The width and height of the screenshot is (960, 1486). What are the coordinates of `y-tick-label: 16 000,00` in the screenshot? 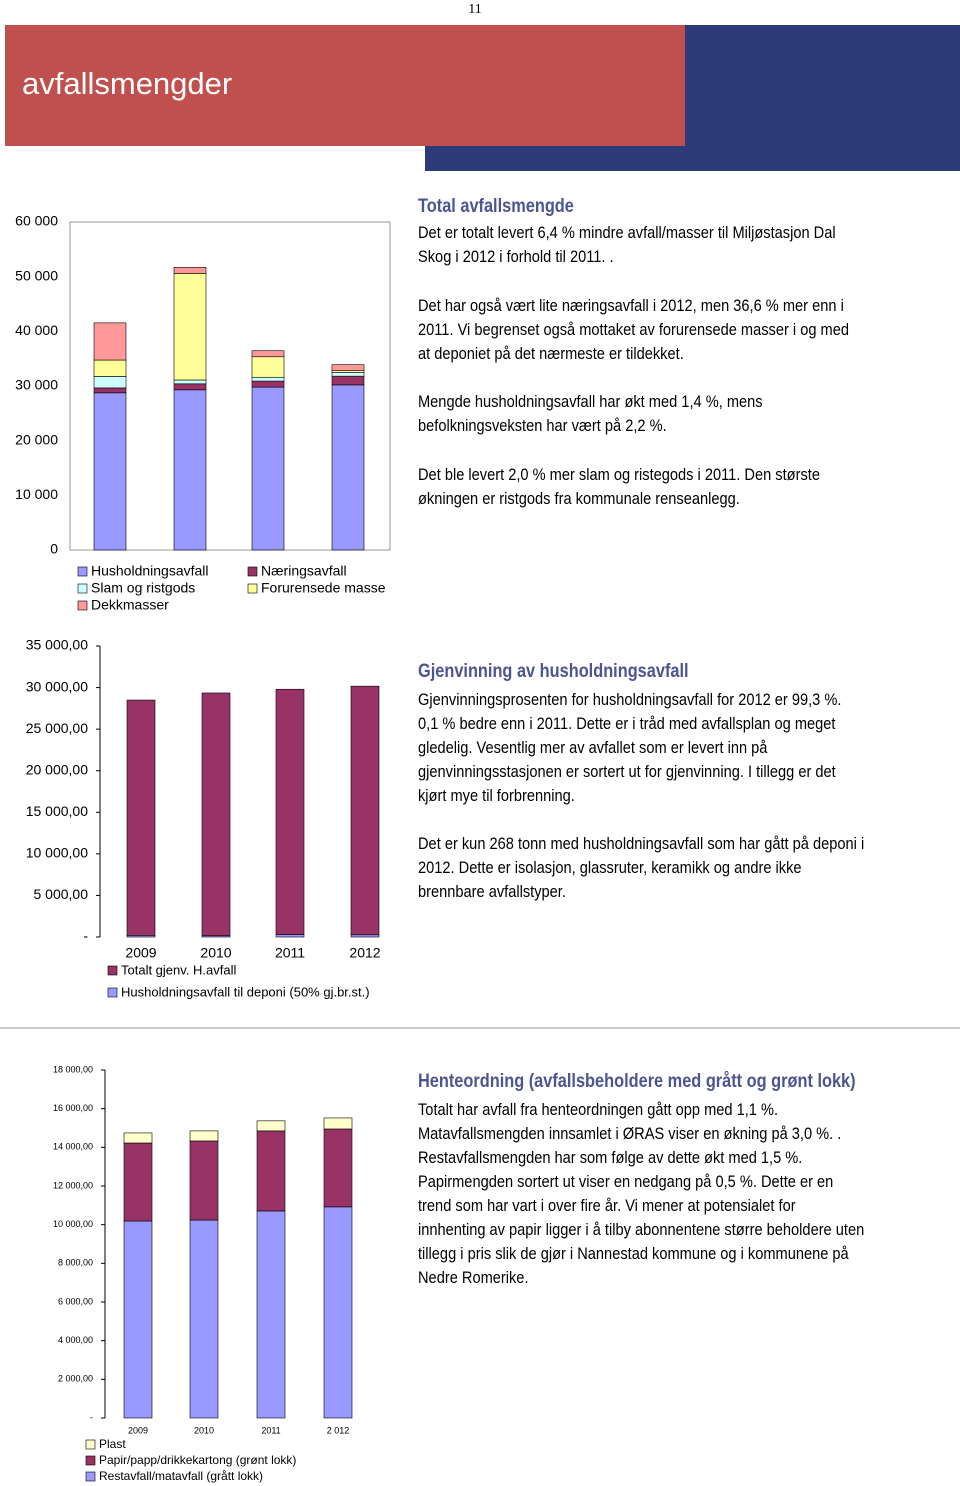 It's located at (73, 1108).